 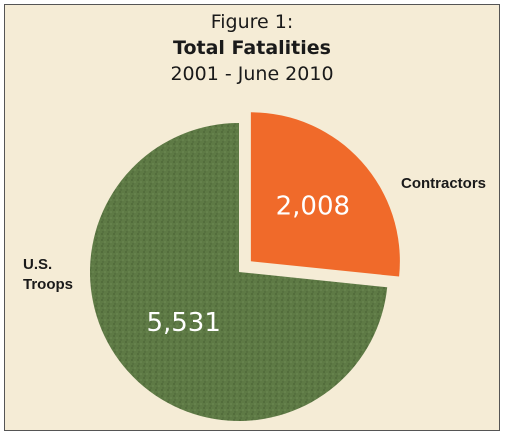 I want to click on pie-slice-contractors, so click(x=325, y=194).